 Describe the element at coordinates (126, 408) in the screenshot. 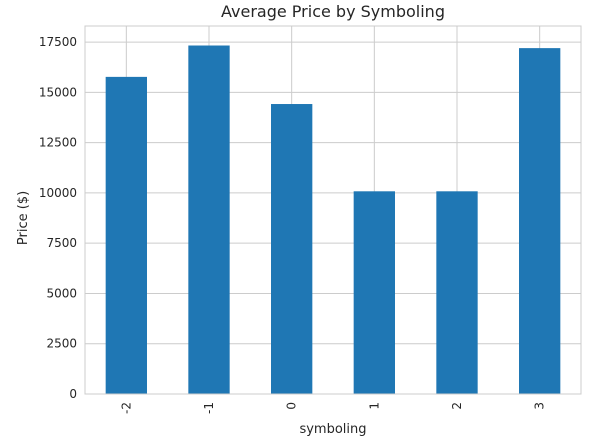

I see `x-tick-label: -2` at that location.